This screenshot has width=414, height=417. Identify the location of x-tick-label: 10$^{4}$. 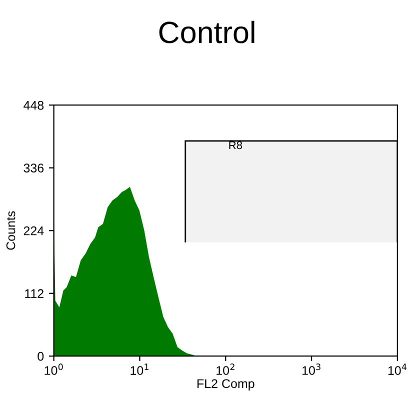
(397, 369).